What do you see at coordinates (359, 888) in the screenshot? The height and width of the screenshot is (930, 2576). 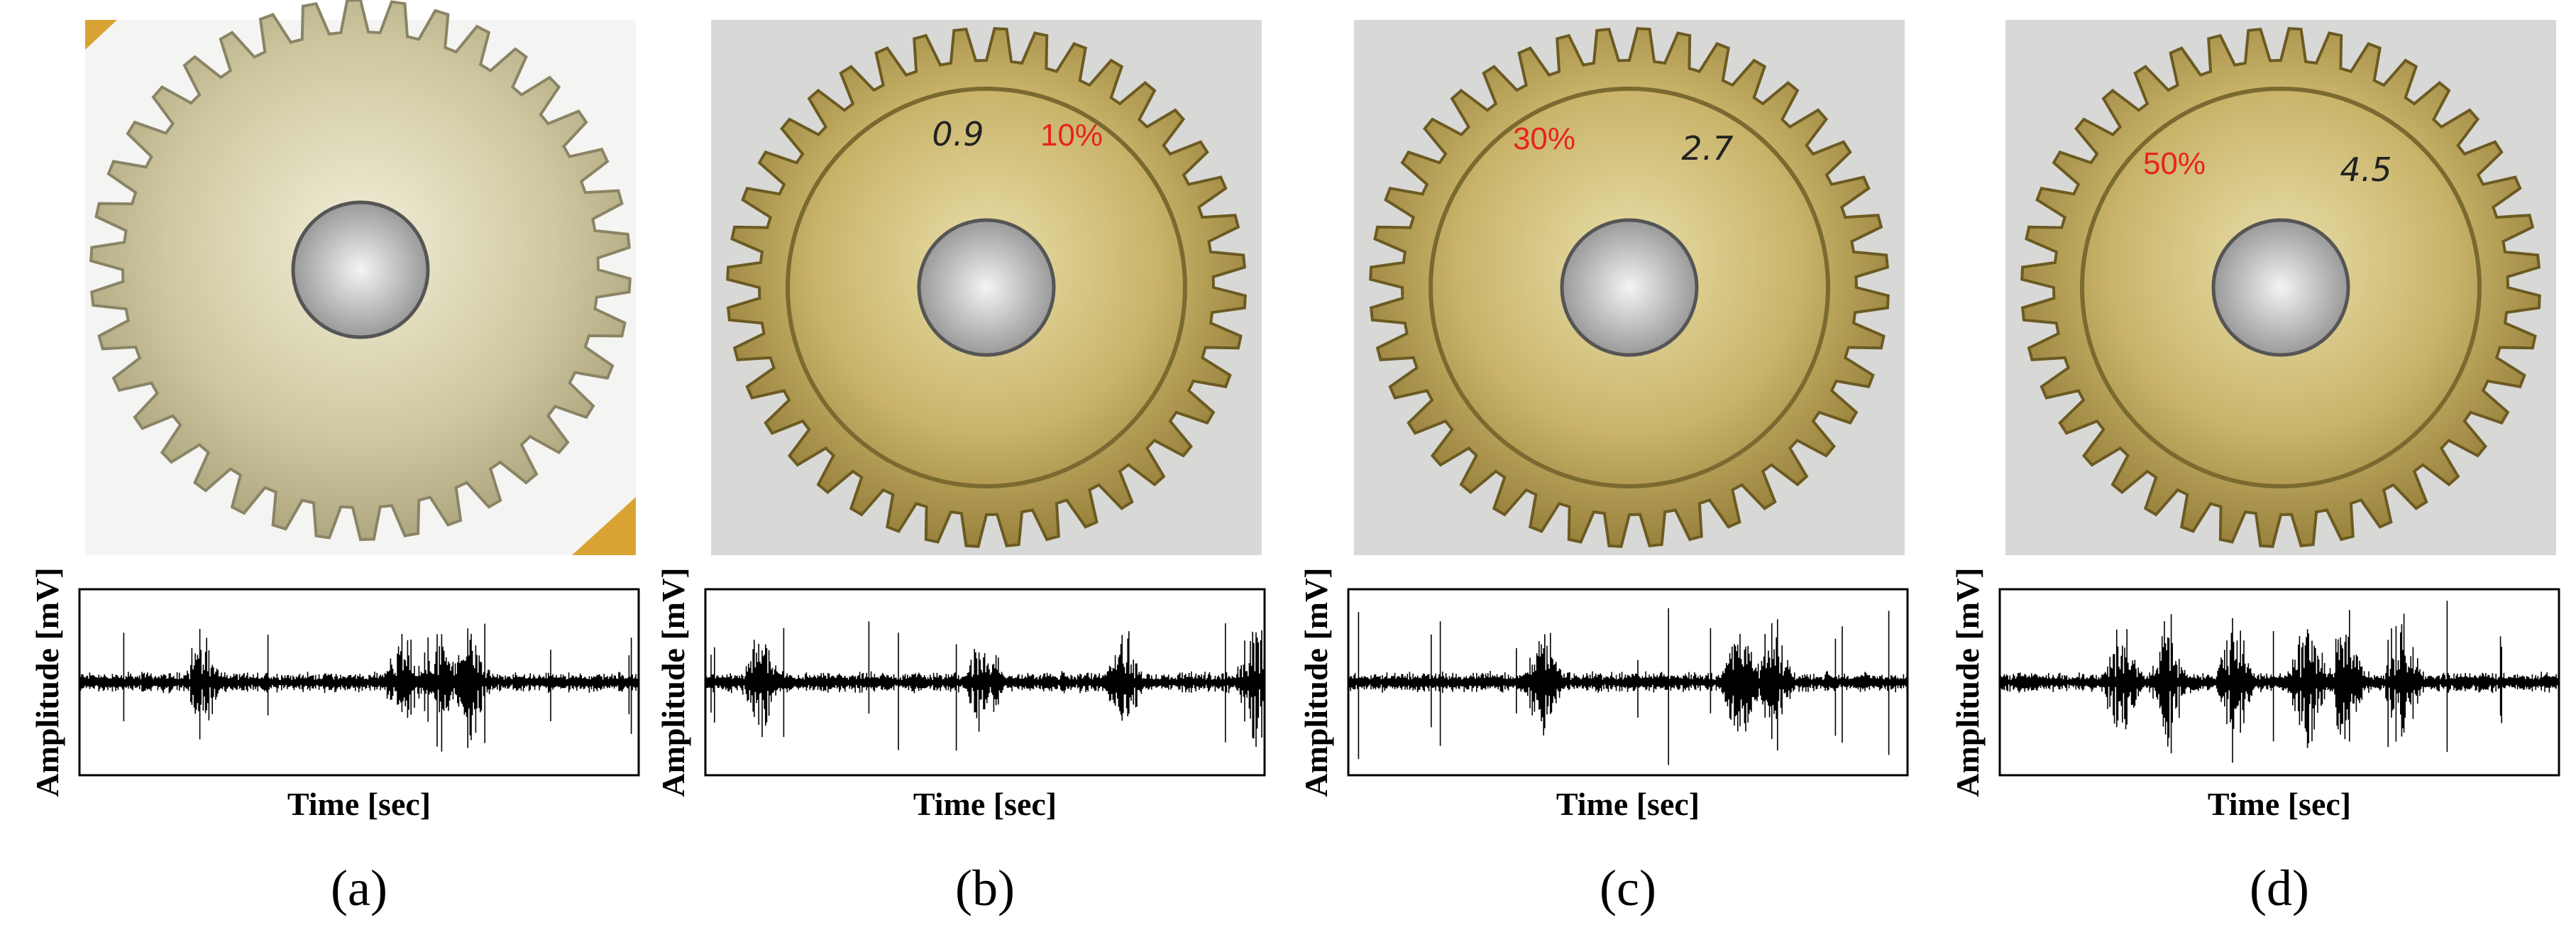 I see `panel-label: (a)` at bounding box center [359, 888].